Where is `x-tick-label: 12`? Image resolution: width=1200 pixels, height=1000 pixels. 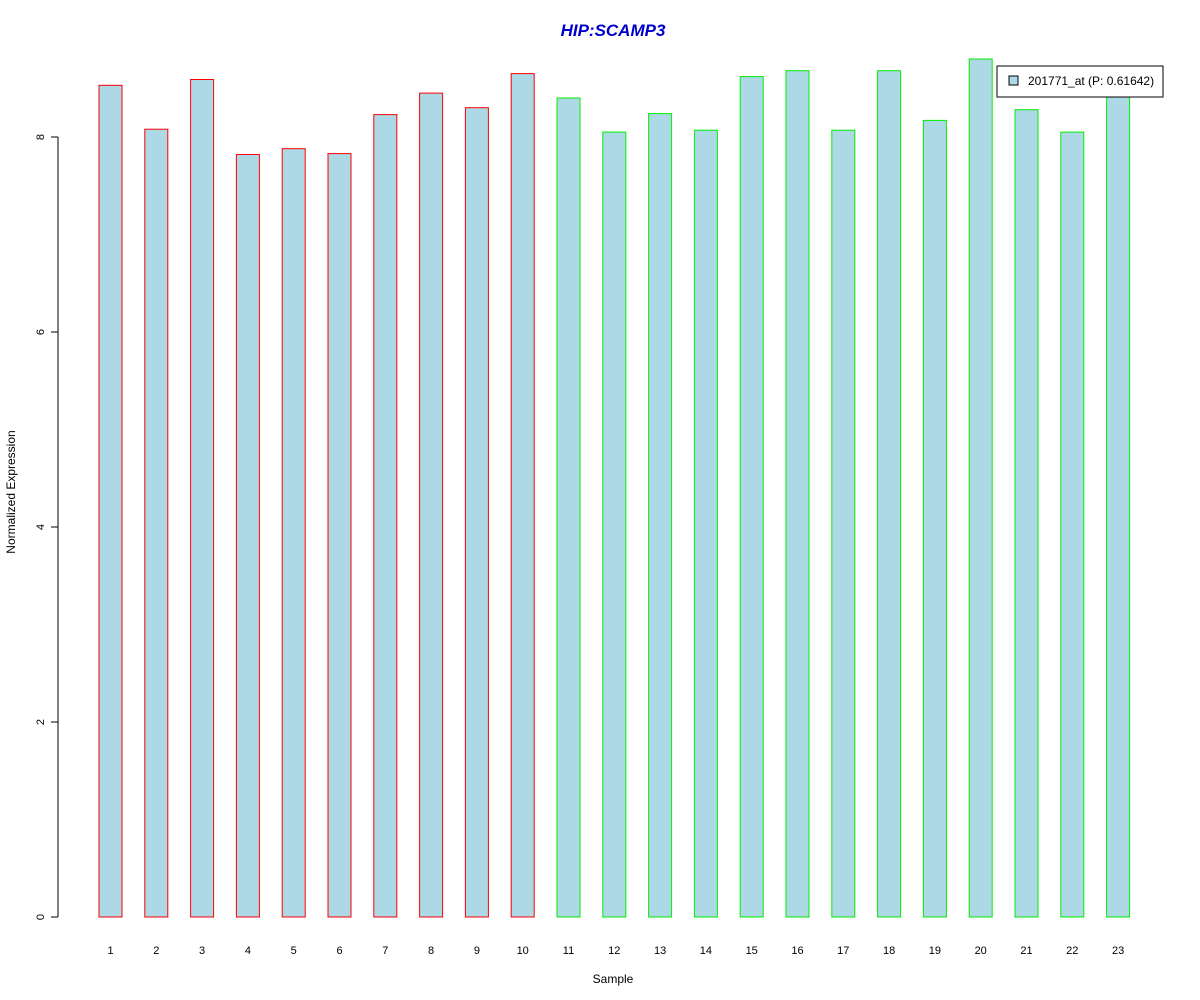 x-tick-label: 12 is located at coordinates (614, 951).